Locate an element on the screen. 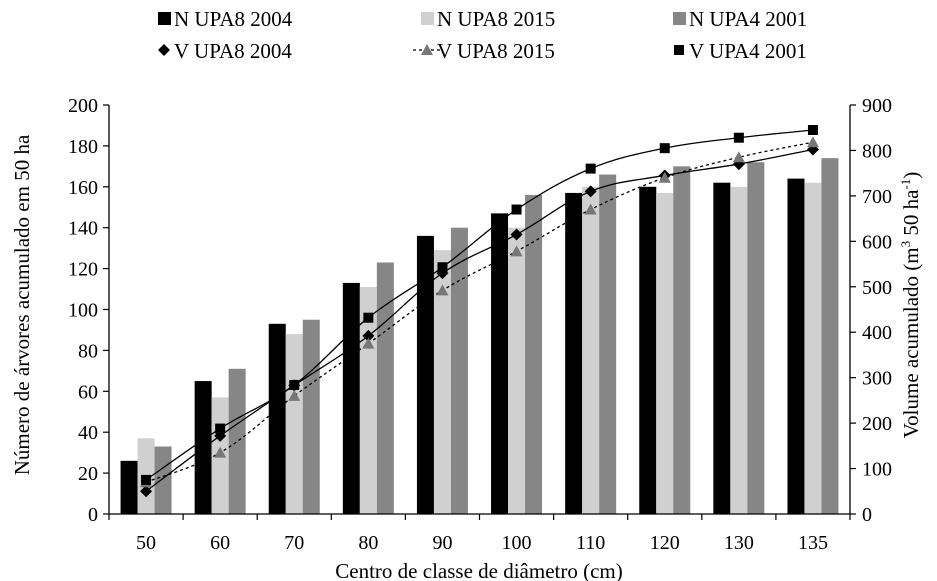 This screenshot has width=937, height=581. x-tick-label: 135 is located at coordinates (813, 543).